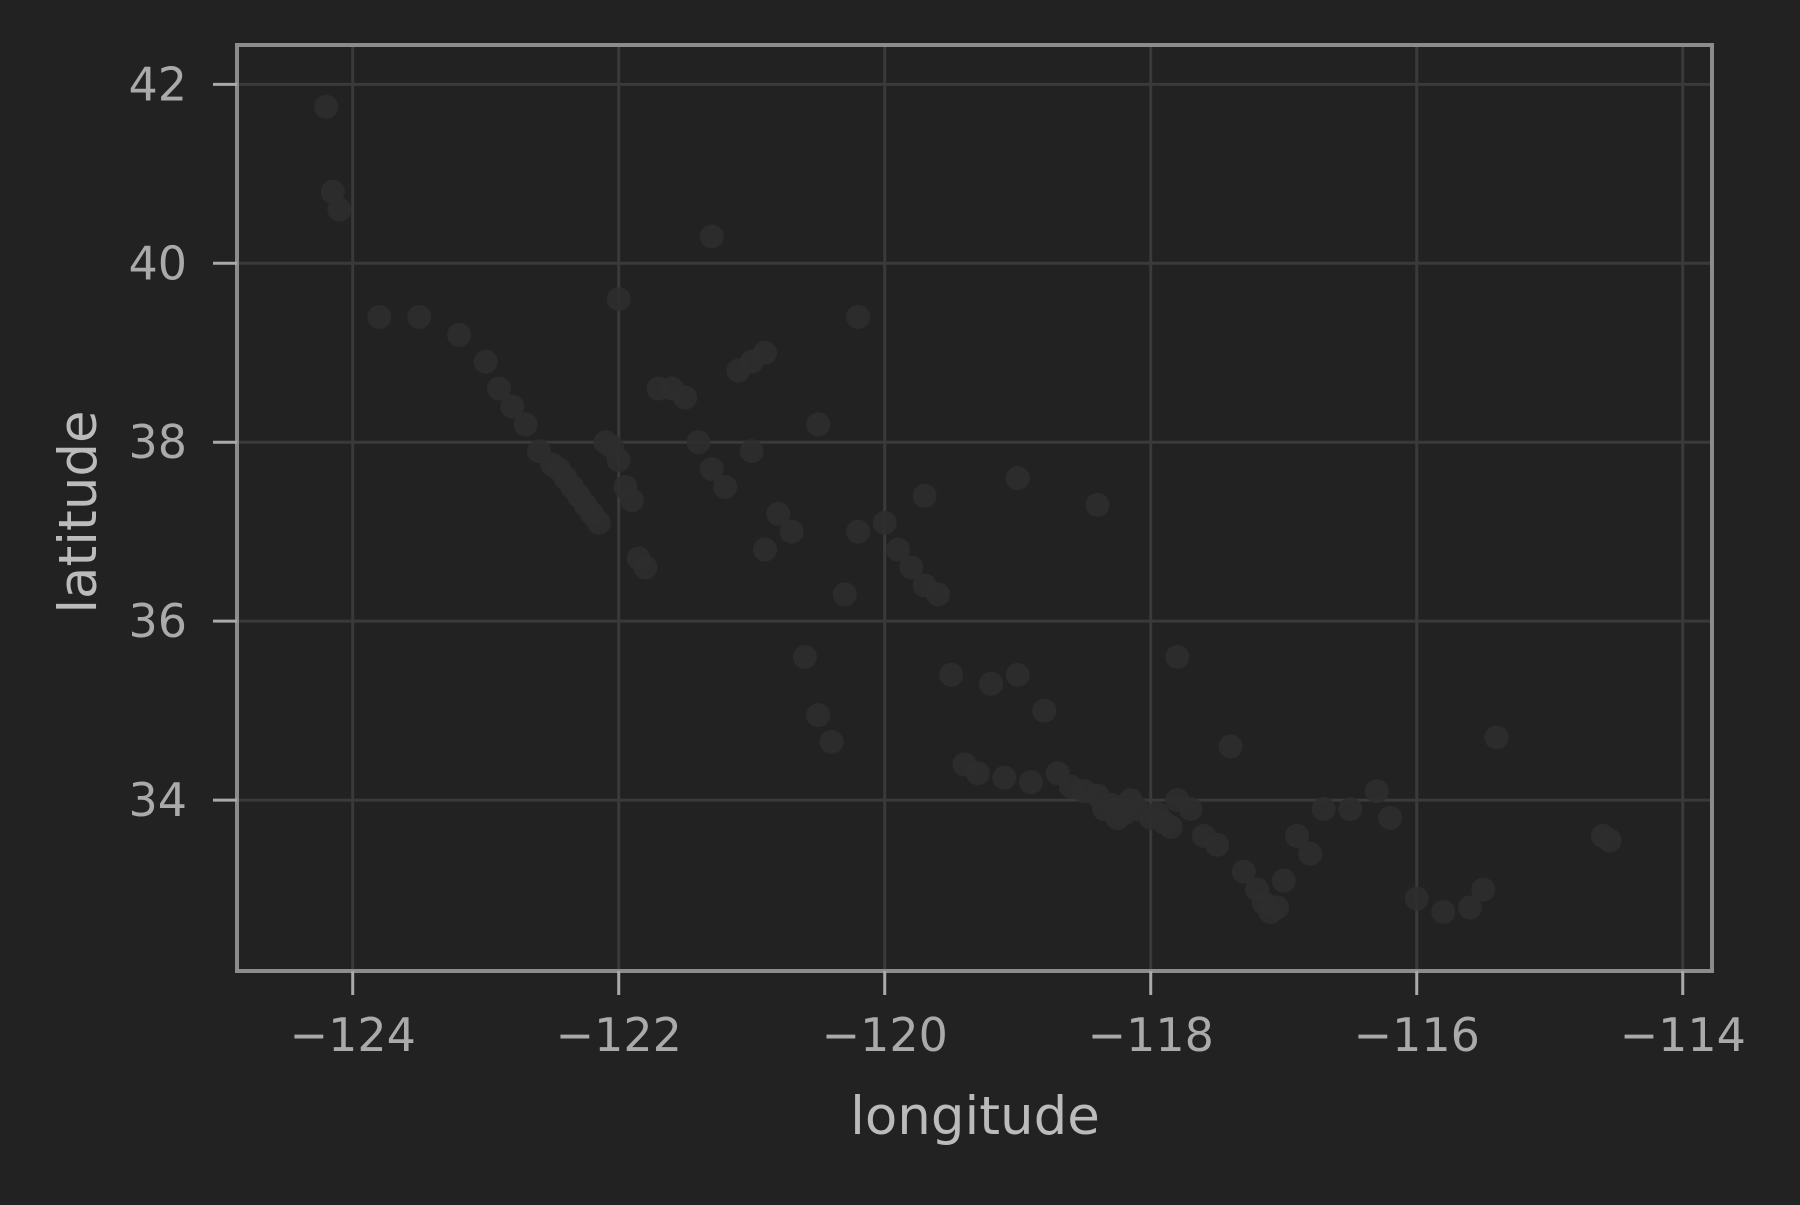 The width and height of the screenshot is (1800, 1205). What do you see at coordinates (157, 800) in the screenshot?
I see `y-tick-label: 34` at bounding box center [157, 800].